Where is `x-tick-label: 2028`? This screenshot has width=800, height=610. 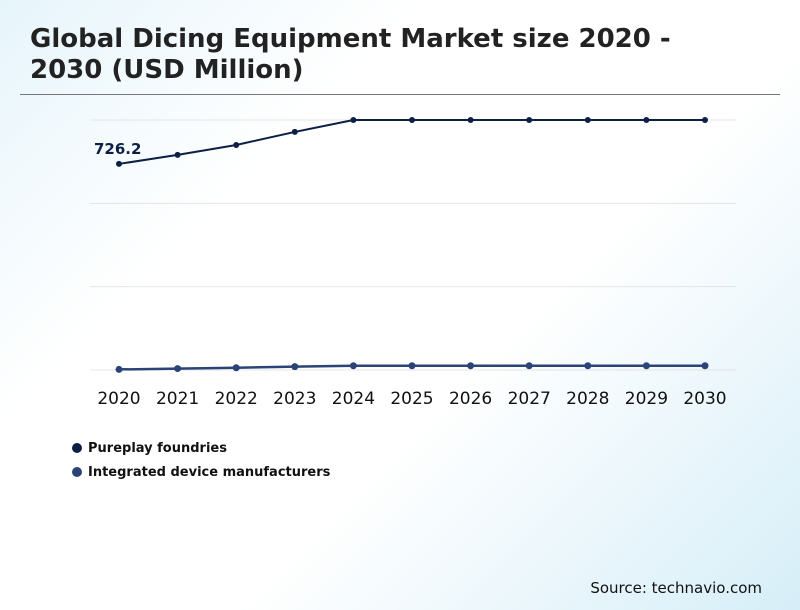
x-tick-label: 2028 is located at coordinates (587, 399).